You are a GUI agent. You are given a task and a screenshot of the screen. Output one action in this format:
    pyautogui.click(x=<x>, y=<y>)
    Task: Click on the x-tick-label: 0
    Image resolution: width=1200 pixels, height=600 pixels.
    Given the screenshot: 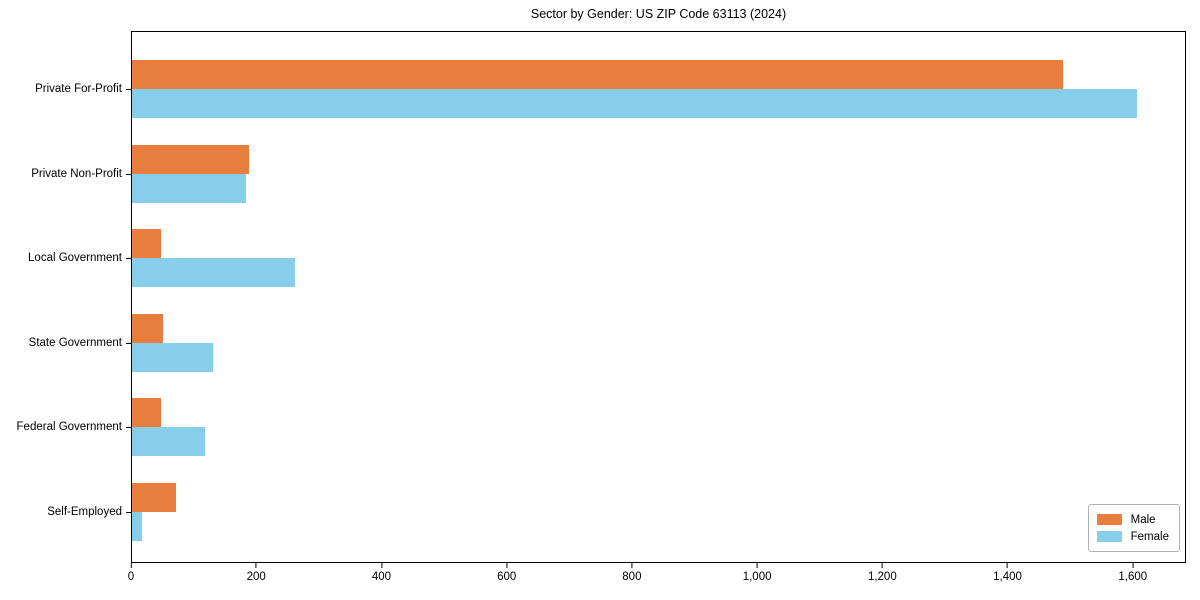 What is the action you would take?
    pyautogui.click(x=131, y=577)
    